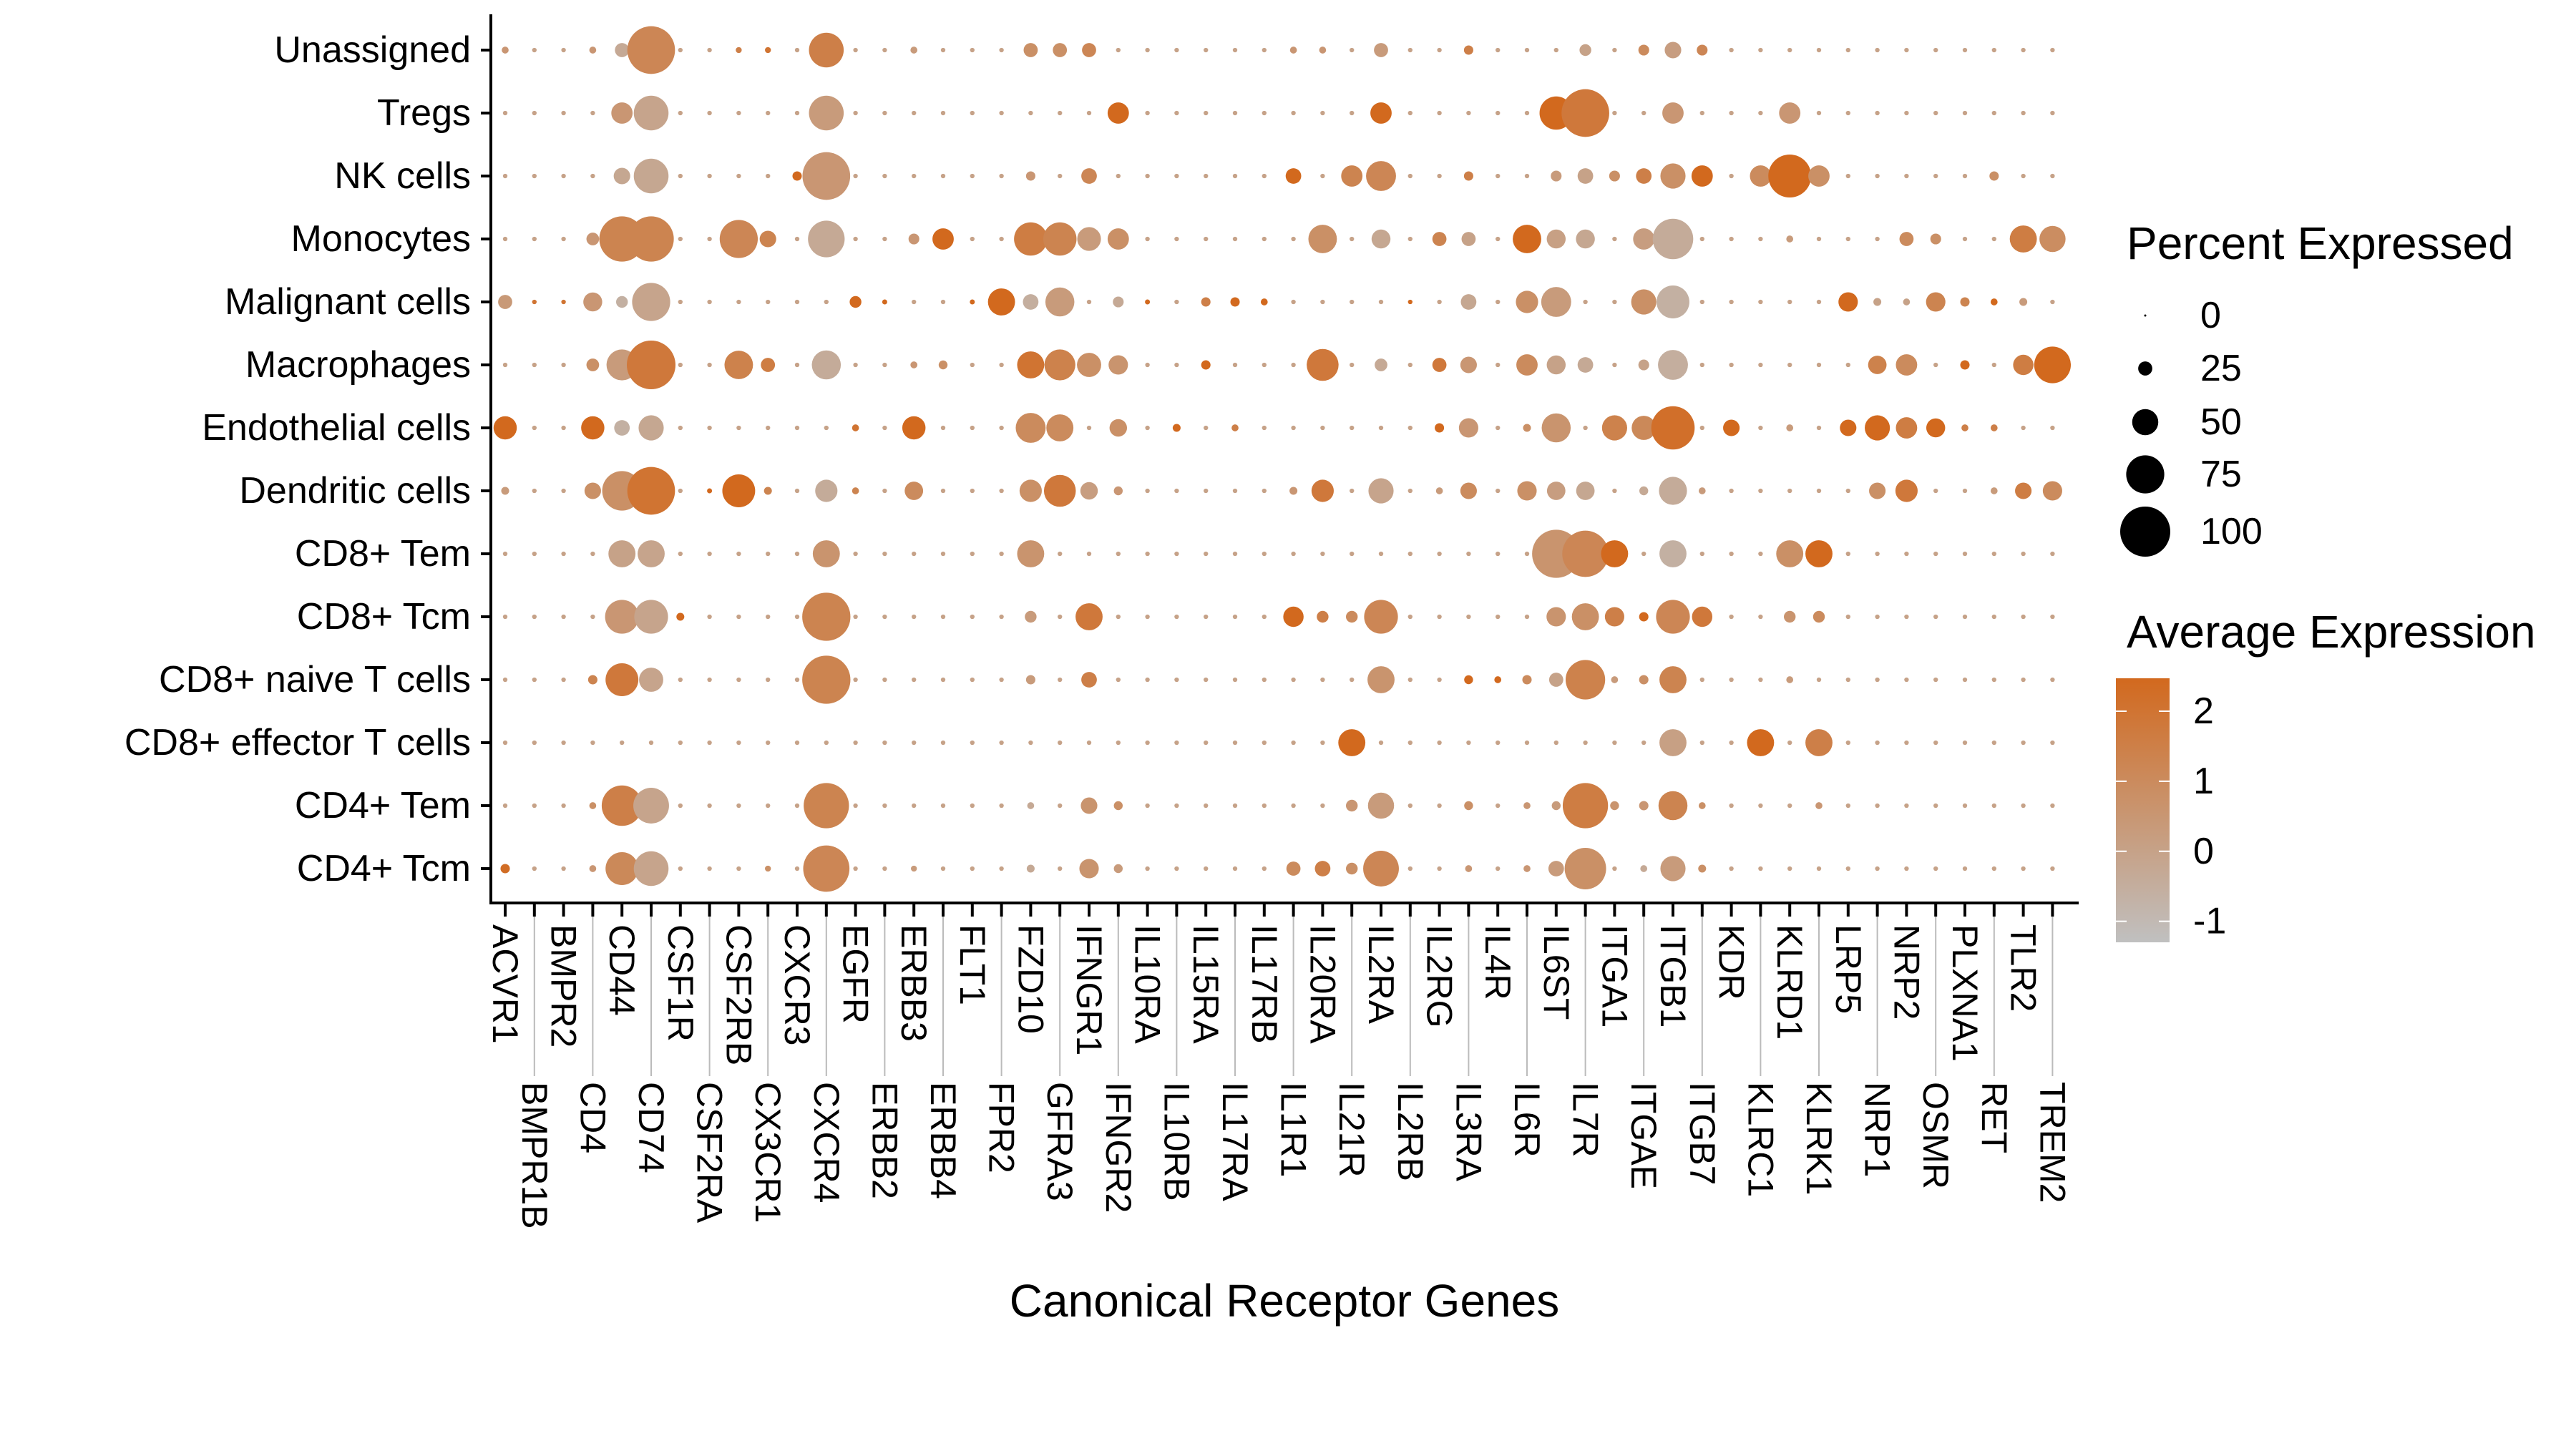 The width and height of the screenshot is (2576, 1431). What do you see at coordinates (2023, 113) in the screenshot?
I see `dot-tregs-tlr2` at bounding box center [2023, 113].